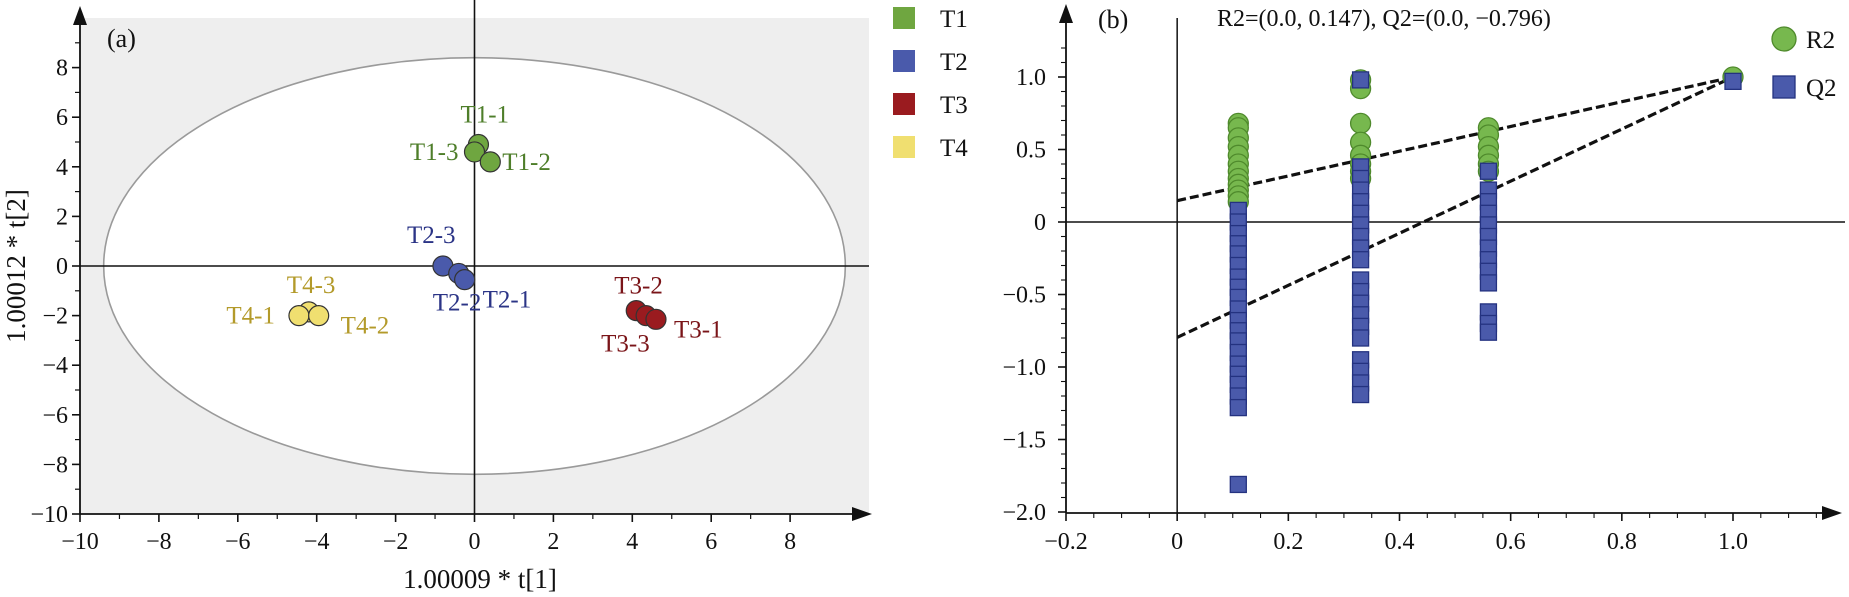 The image size is (1849, 597). What do you see at coordinates (954, 148) in the screenshot?
I see `legend-label-t4: T4` at bounding box center [954, 148].